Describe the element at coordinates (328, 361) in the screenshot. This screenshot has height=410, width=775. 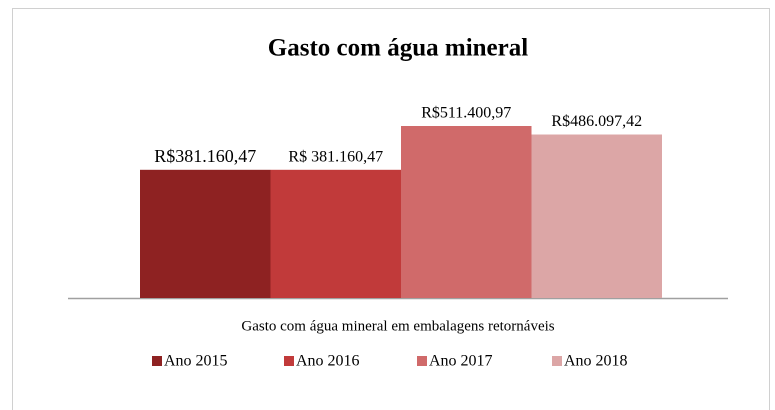
I see `legend-label: Ano 2016` at that location.